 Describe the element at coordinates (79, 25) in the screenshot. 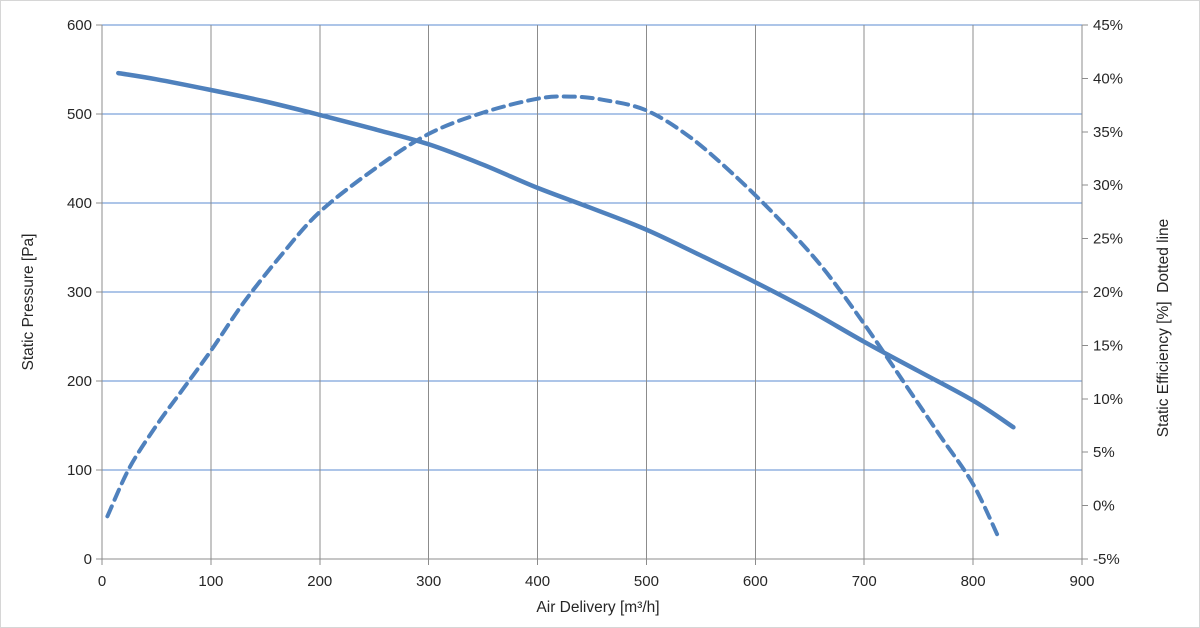

I see `y-left-tick-label: 600` at that location.